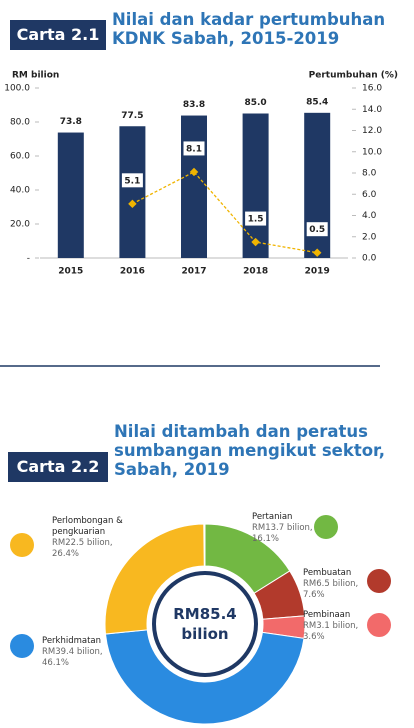 The height and width of the screenshot is (728, 414). What do you see at coordinates (369, 216) in the screenshot?
I see `y2-tick-label: 4.0` at bounding box center [369, 216].